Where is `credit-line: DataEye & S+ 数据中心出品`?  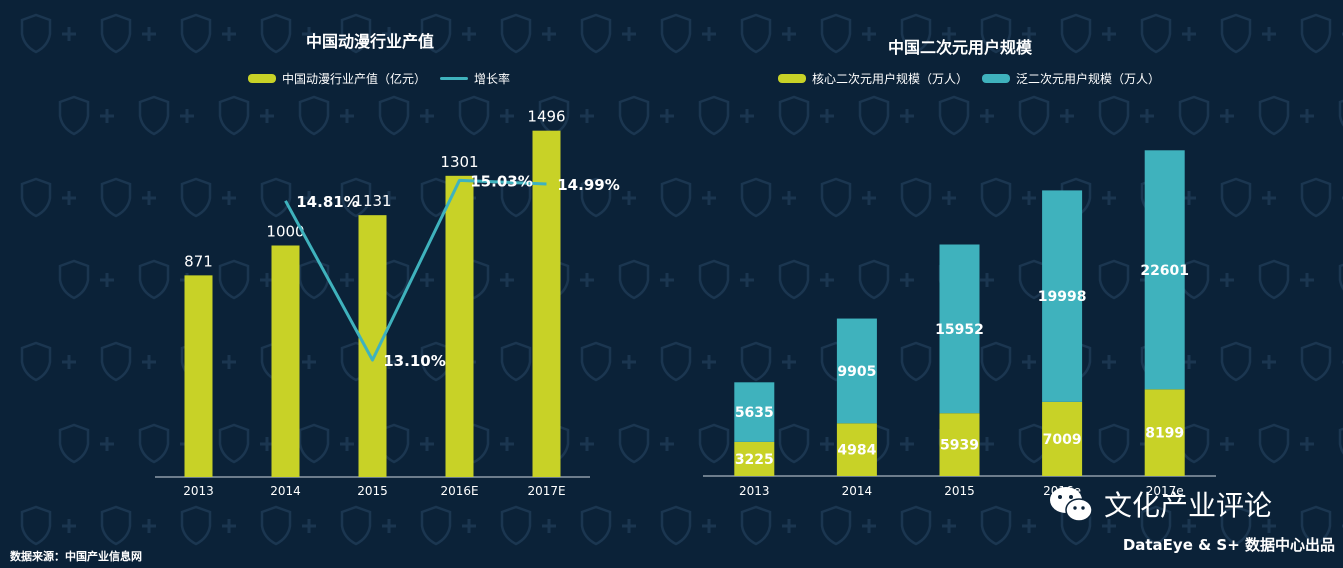
credit-line: DataEye & S+ 数据中心出品 is located at coordinates (1228, 545).